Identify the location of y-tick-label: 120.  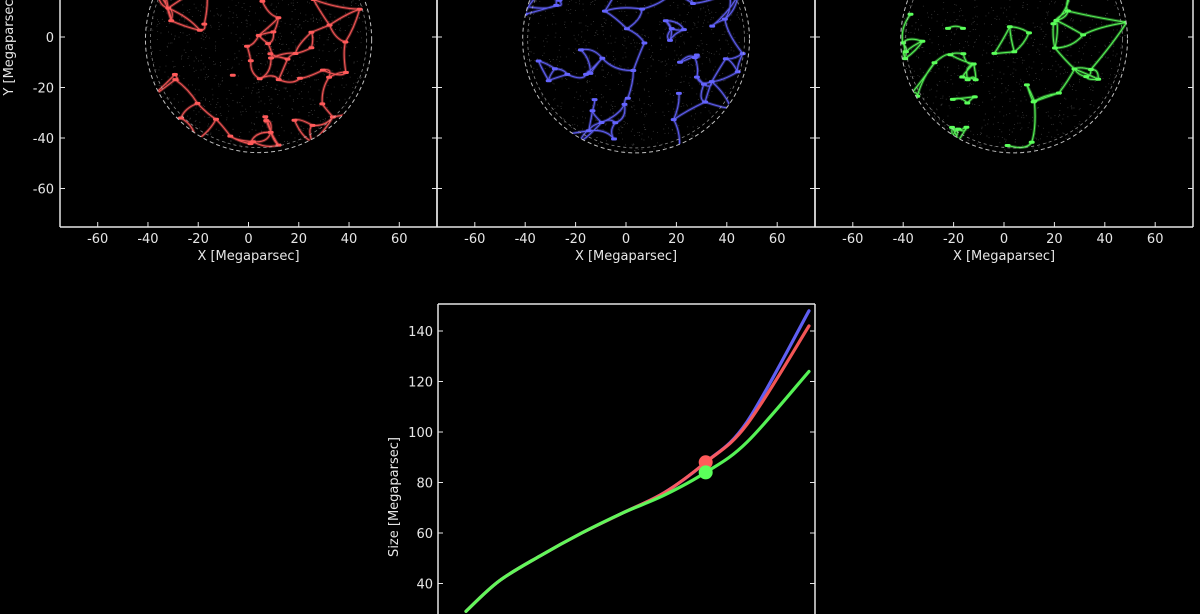
(420, 383).